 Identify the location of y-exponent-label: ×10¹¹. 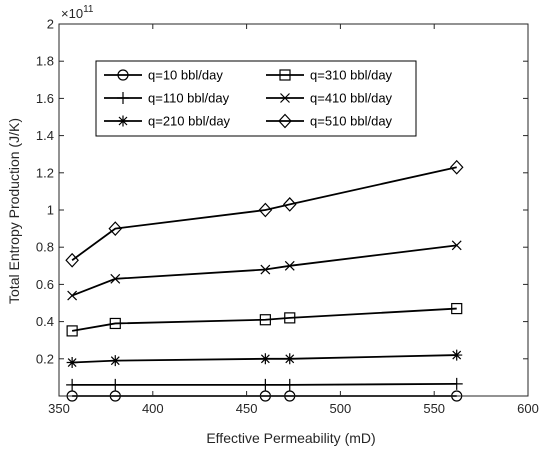
(77, 12).